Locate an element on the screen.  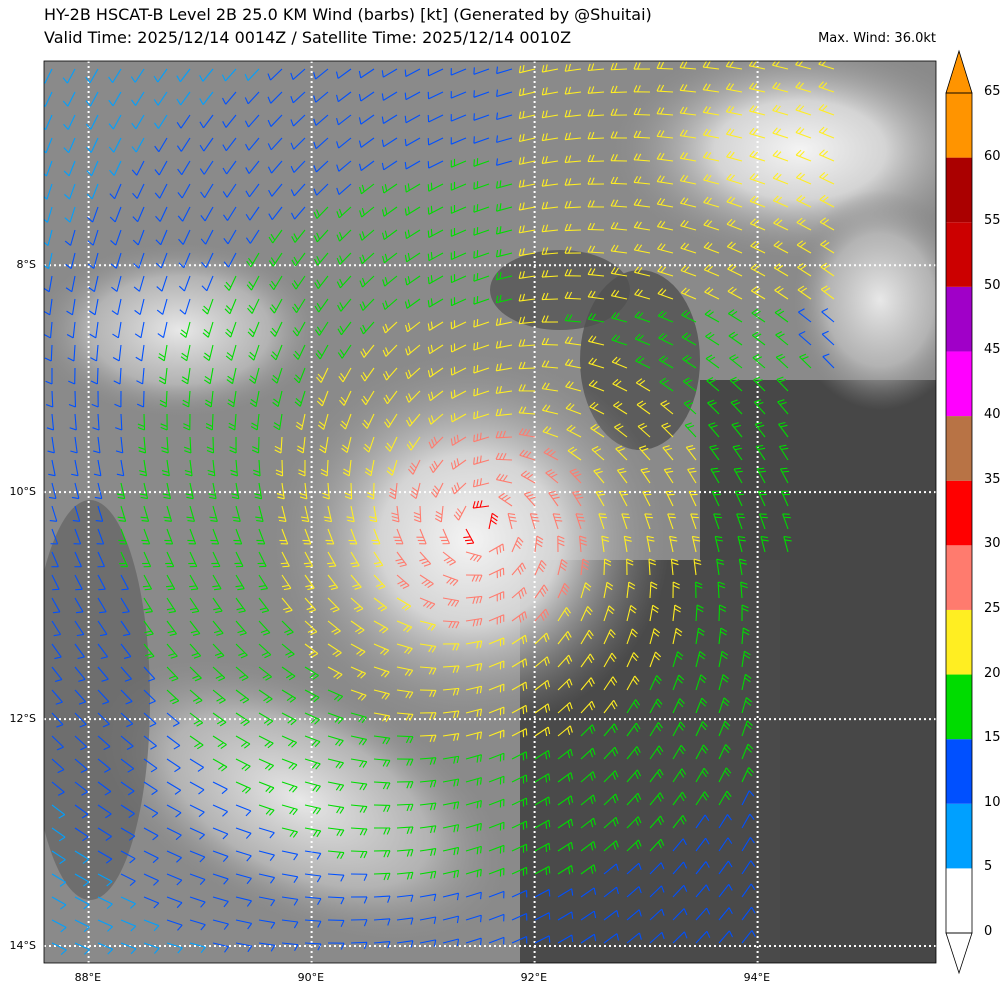
colorbar-label: 50 is located at coordinates (992, 285).